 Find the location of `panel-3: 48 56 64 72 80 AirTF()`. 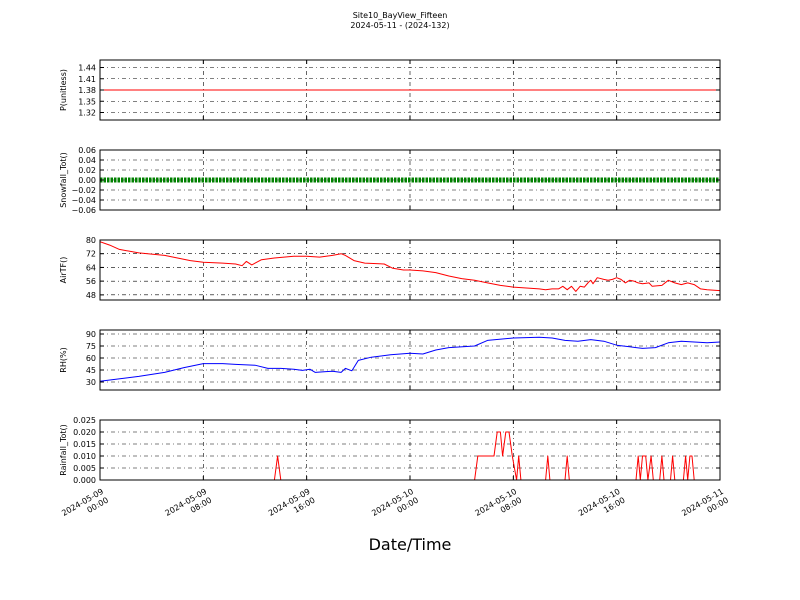

panel-3: 48 56 64 72 80 AirTF() is located at coordinates (390, 268).